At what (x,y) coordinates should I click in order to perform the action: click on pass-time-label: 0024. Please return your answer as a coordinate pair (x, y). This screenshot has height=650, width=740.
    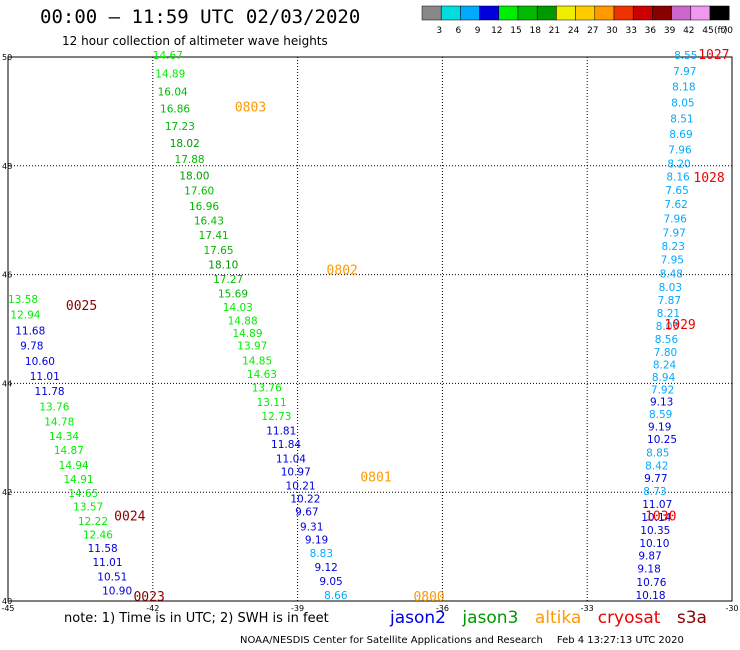
    Looking at the image, I should click on (129, 516).